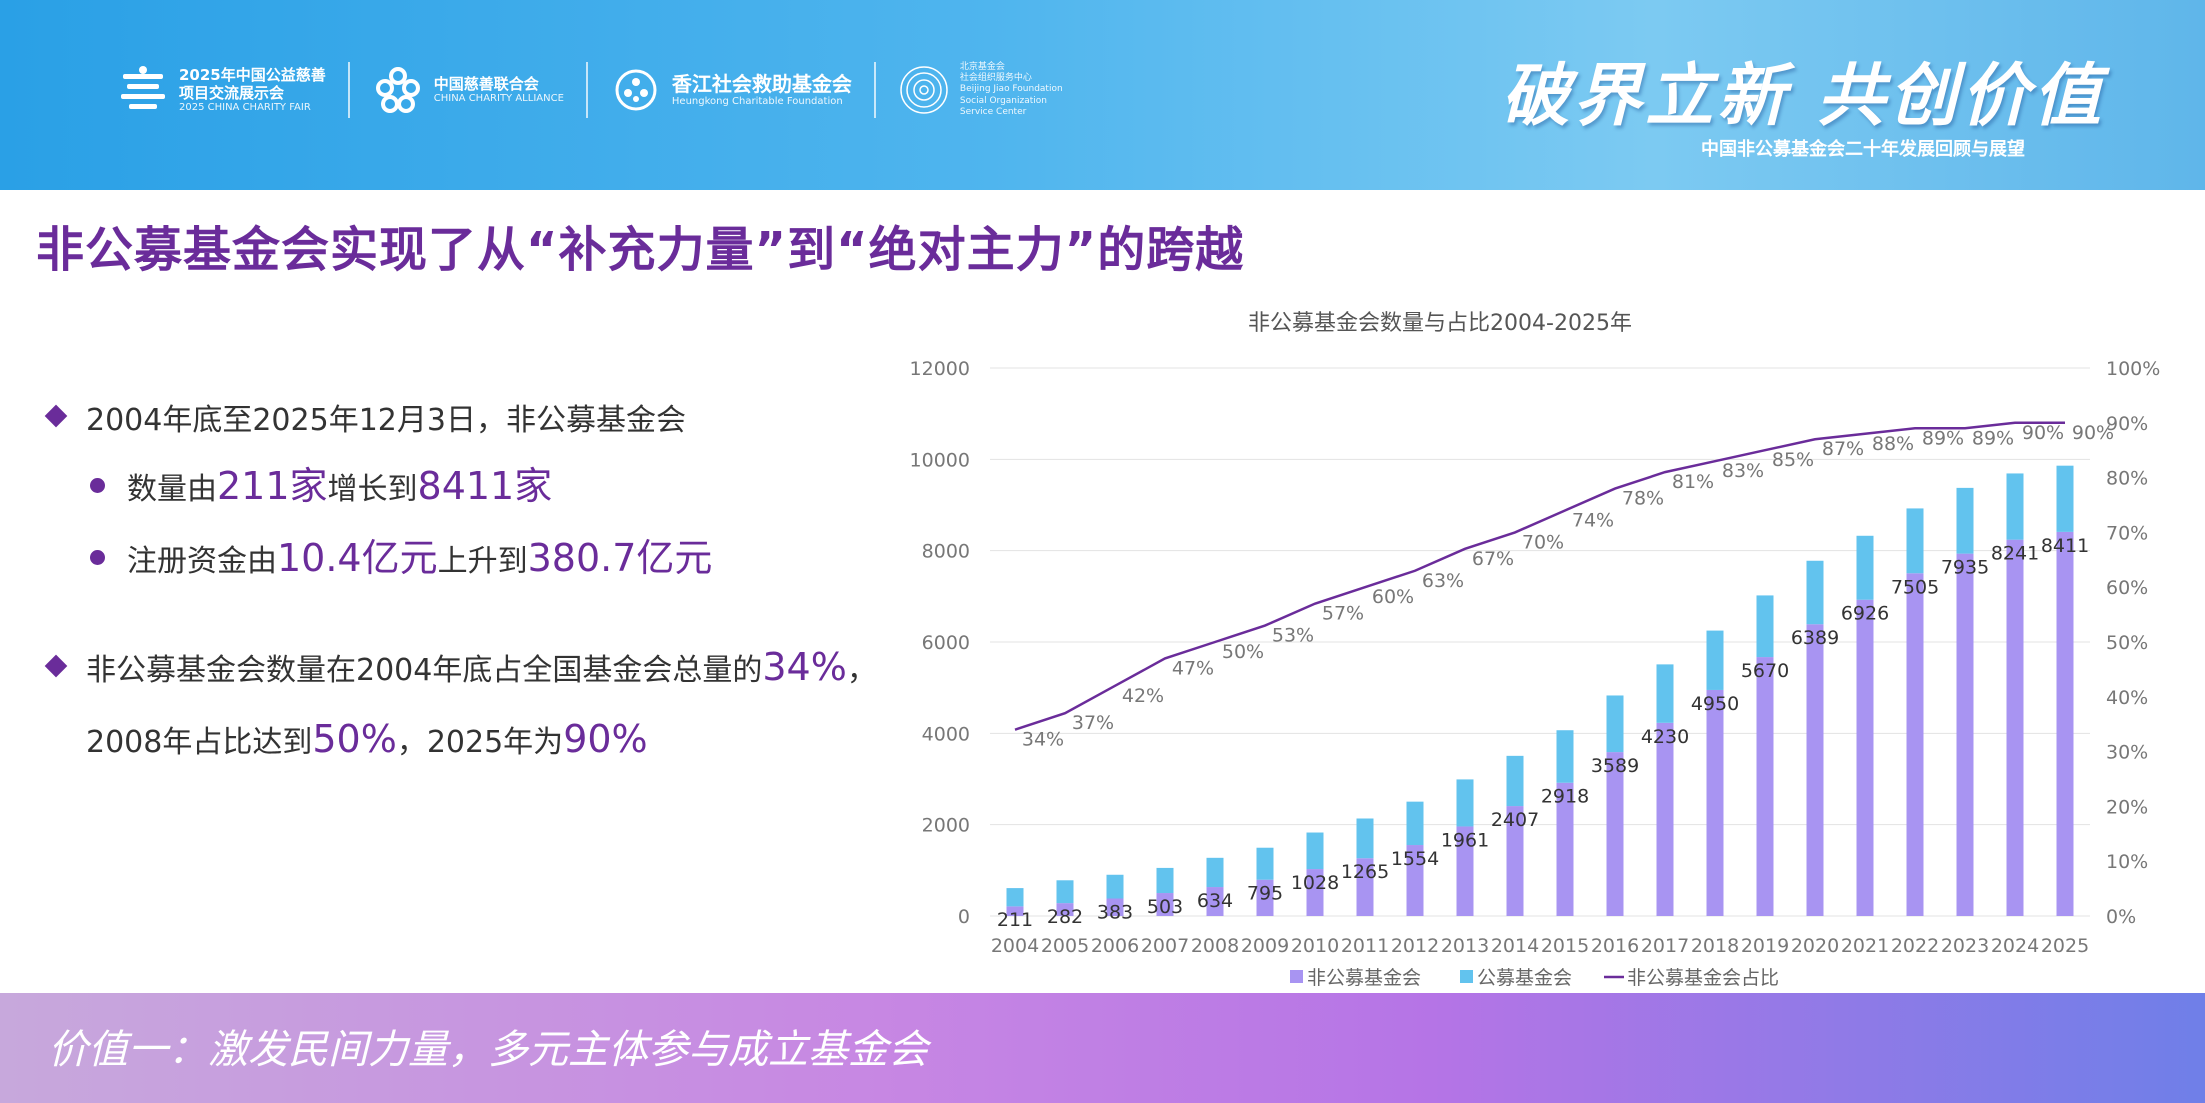 This screenshot has width=2205, height=1103. What do you see at coordinates (202, 561) in the screenshot?
I see `capital-prefix: 注册资金由` at bounding box center [202, 561].